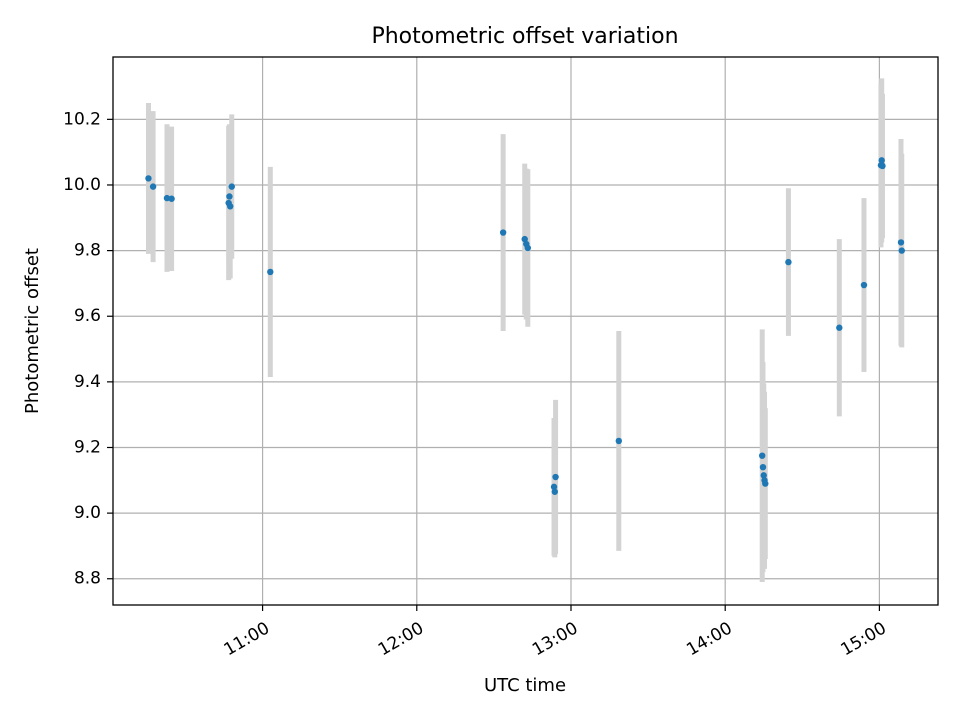 This screenshot has width=960, height=720. I want to click on y-tick-label-6: 10.0, so click(82, 185).